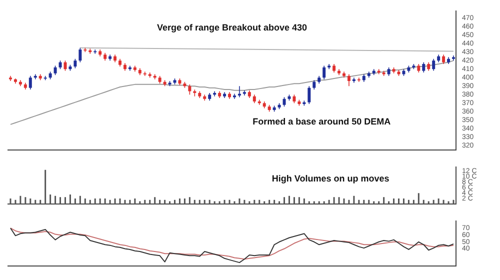 The image size is (500, 280). Describe the element at coordinates (232, 27) in the screenshot. I see `annotation: Verge of range Breakout above 430` at that location.